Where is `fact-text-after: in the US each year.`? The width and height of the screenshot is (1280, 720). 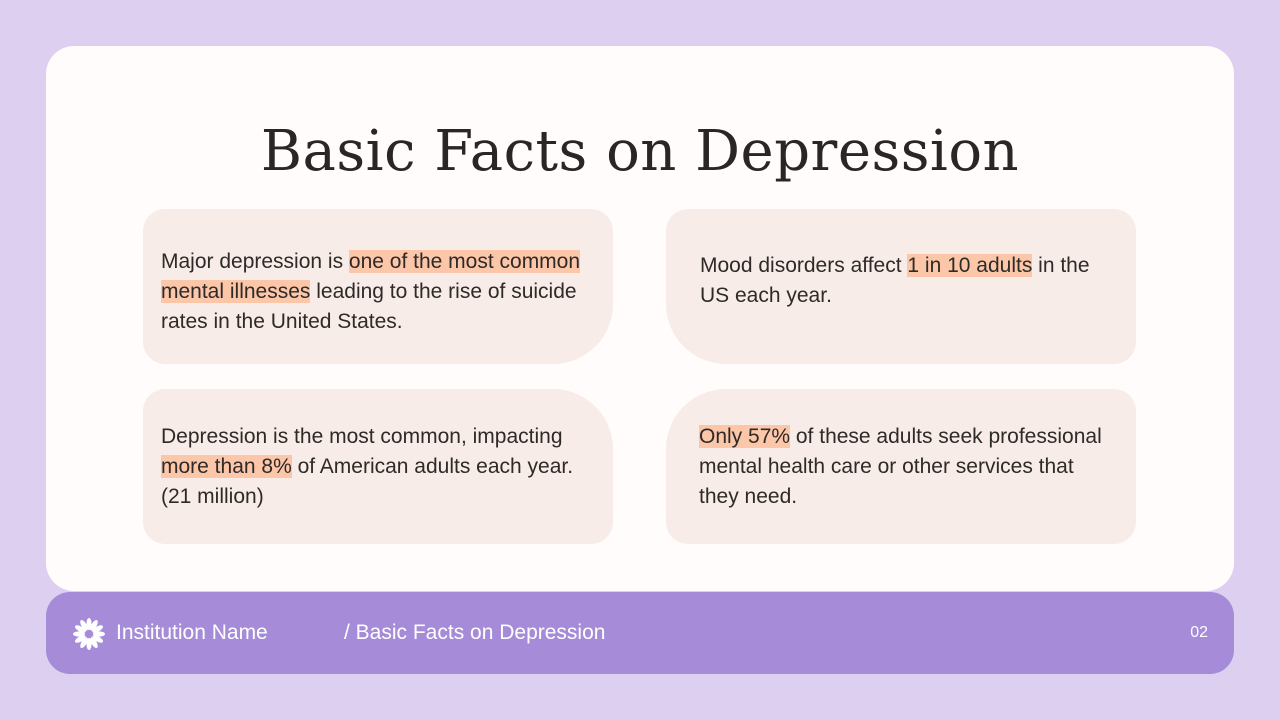
fact-text-after: in the US each year. is located at coordinates (895, 280).